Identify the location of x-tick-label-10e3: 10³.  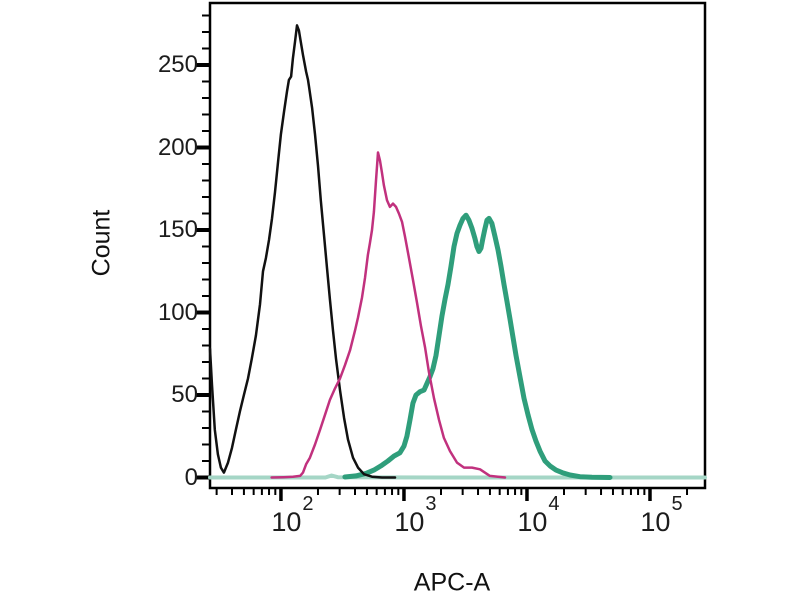
(415, 515).